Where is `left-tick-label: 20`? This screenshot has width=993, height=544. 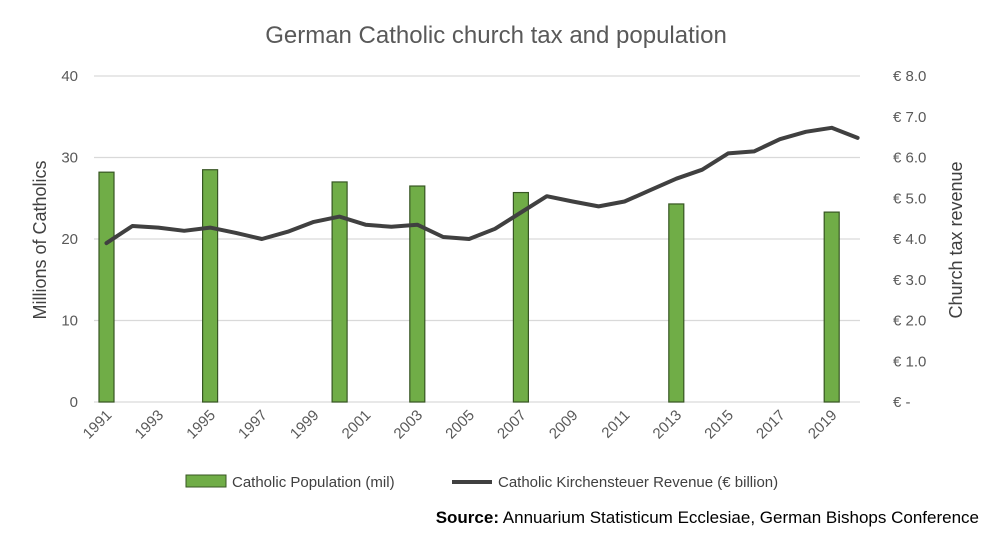 left-tick-label: 20 is located at coordinates (69, 239).